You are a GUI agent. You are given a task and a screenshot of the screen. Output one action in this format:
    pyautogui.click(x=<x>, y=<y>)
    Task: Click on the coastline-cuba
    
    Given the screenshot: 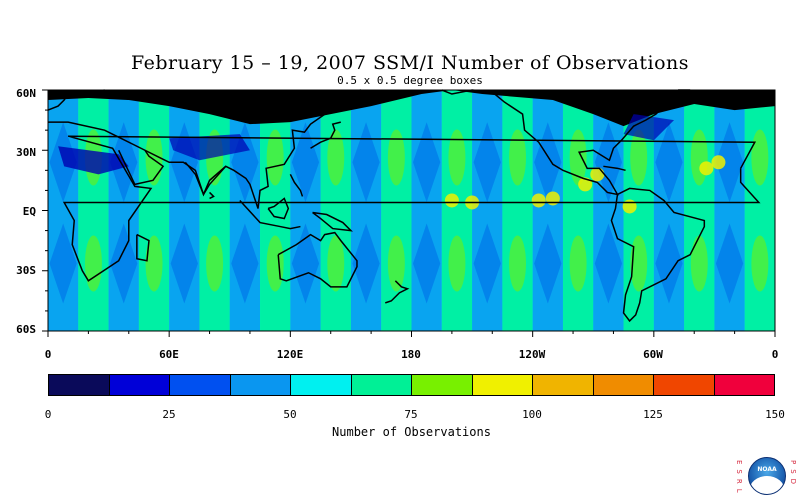 What is the action you would take?
    pyautogui.click(x=614, y=168)
    